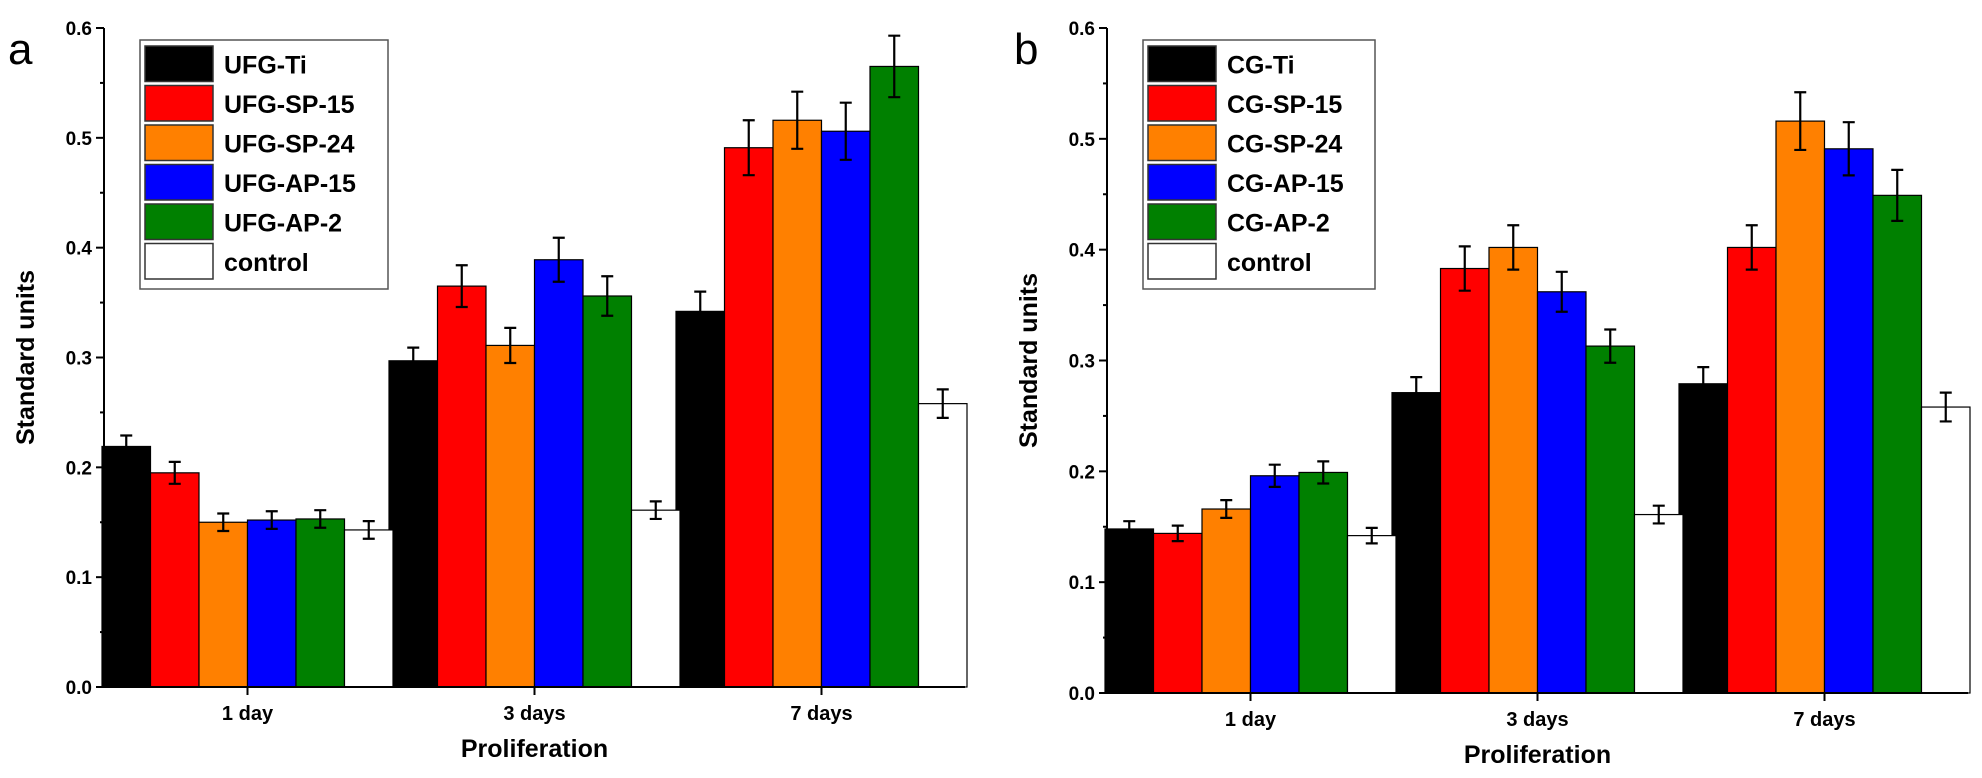 This screenshot has height=778, width=1982. What do you see at coordinates (1261, 66) in the screenshot?
I see `legend-label: CG-Ti` at bounding box center [1261, 66].